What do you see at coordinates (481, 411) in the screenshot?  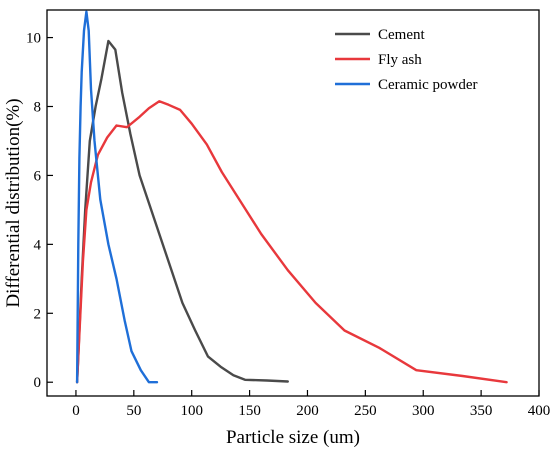 I see `x-tick-label: 350` at bounding box center [481, 411].